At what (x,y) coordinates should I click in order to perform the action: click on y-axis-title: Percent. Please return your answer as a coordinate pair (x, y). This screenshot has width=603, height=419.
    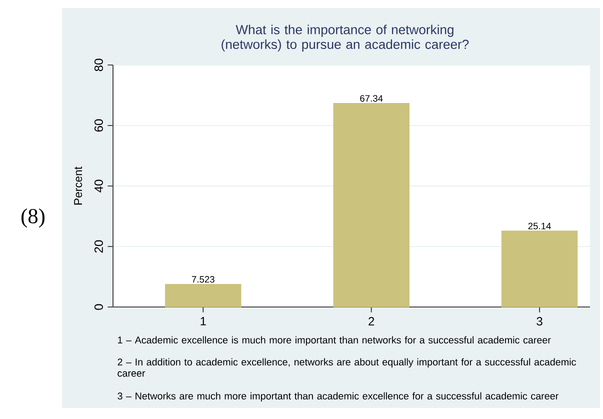
    Looking at the image, I should click on (78, 185).